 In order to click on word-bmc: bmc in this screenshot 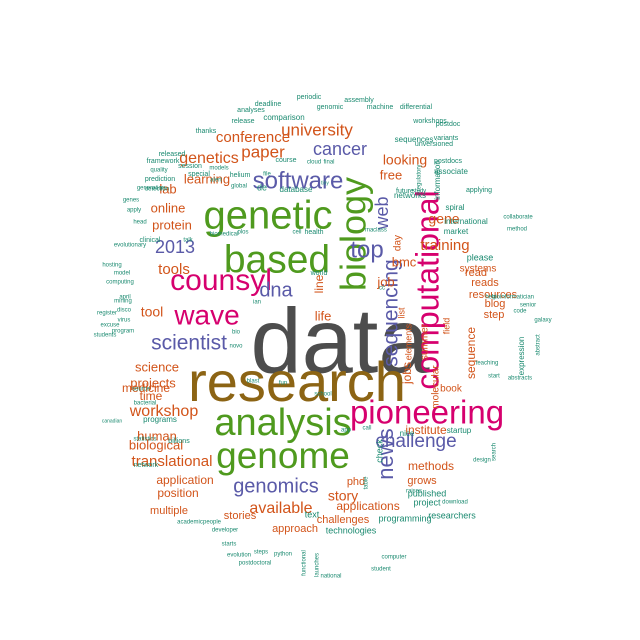, I will do `click(404, 261)`.